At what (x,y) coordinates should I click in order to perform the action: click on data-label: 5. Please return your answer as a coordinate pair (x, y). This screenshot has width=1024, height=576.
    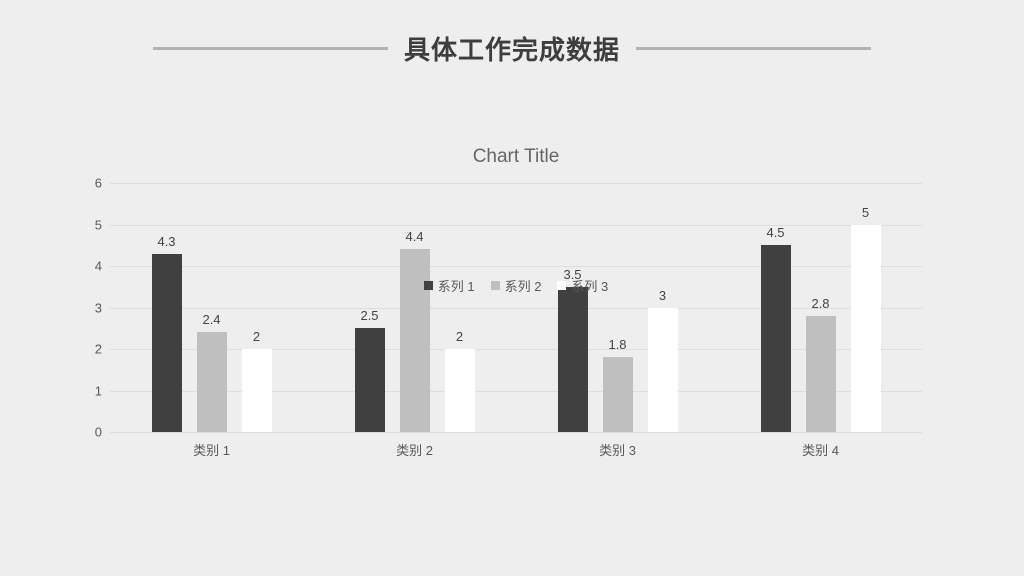
    Looking at the image, I should click on (865, 212).